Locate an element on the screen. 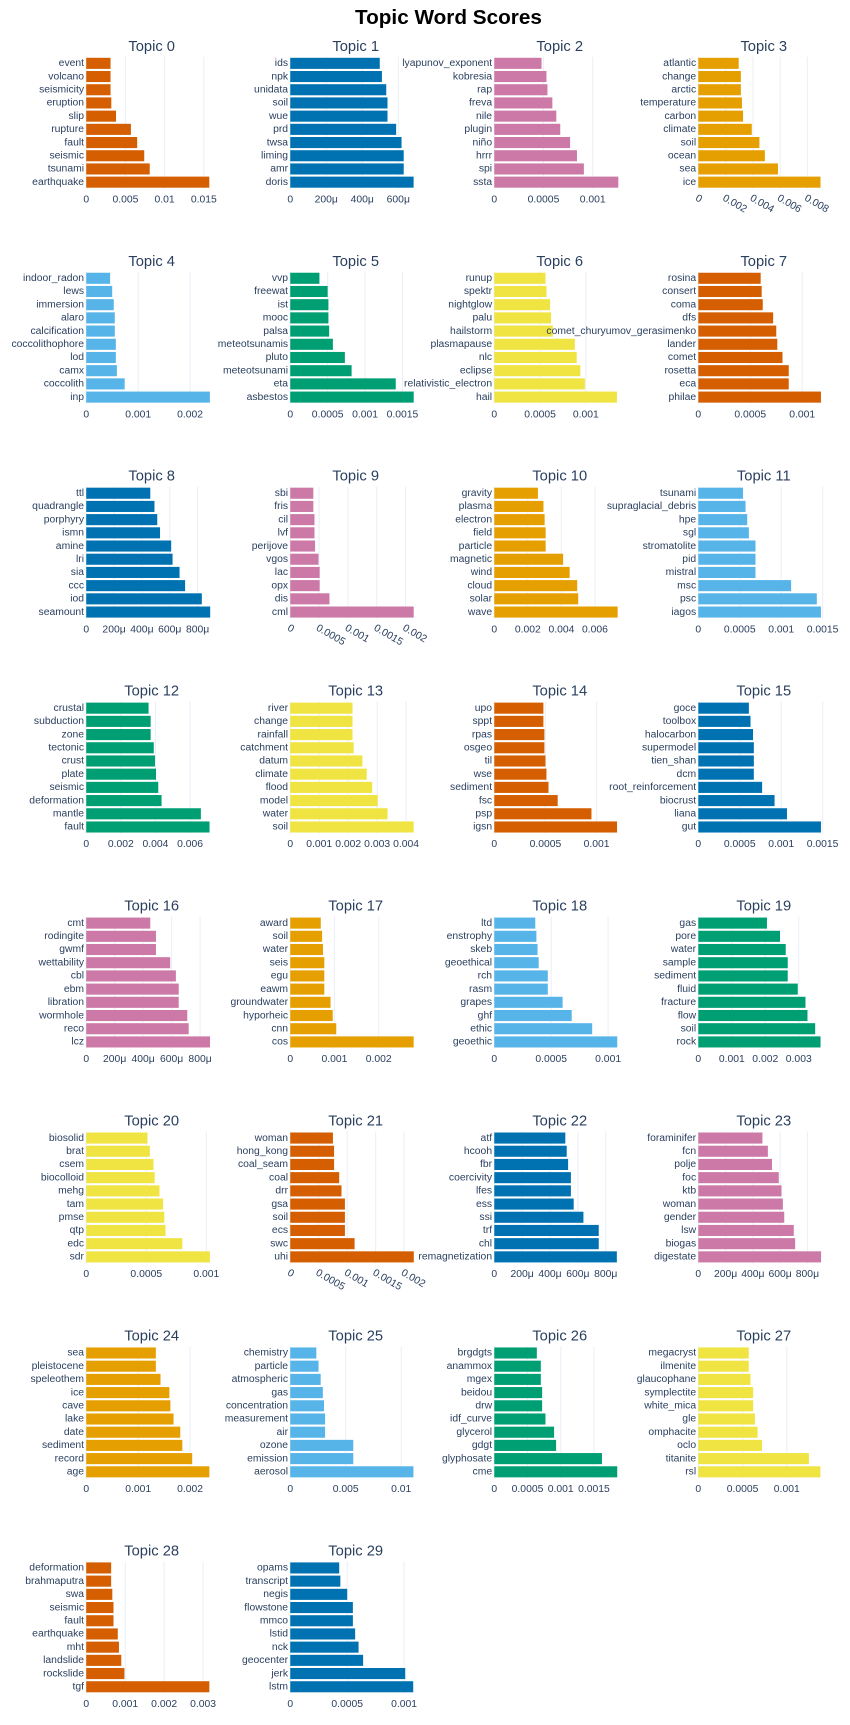 Image resolution: width=850 pixels, height=1725 pixels. x-tick-label: 0.006 is located at coordinates (190, 844).